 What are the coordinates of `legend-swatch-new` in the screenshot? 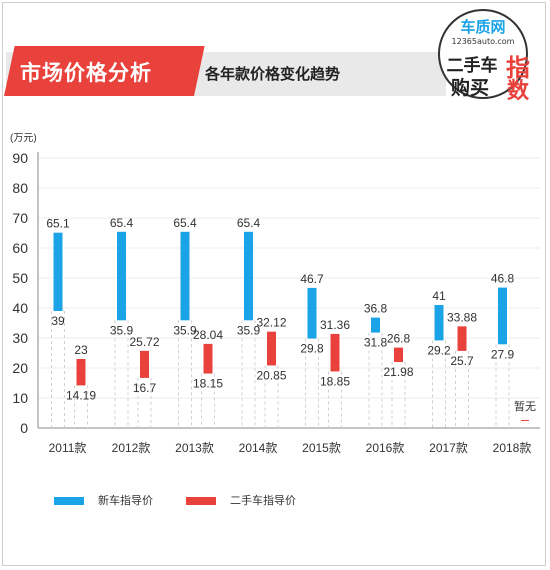 It's located at (69, 501).